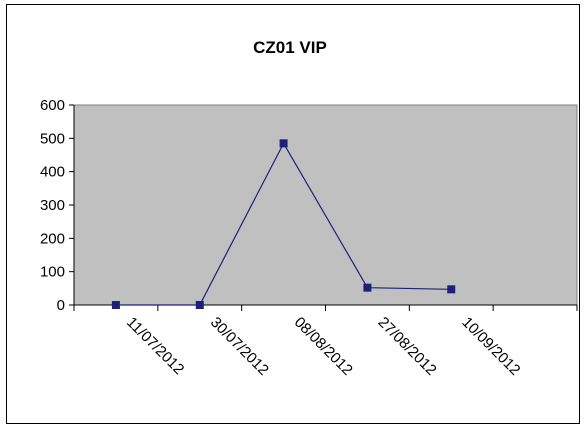  Describe the element at coordinates (52, 105) in the screenshot. I see `y-tick-label: 600` at that location.